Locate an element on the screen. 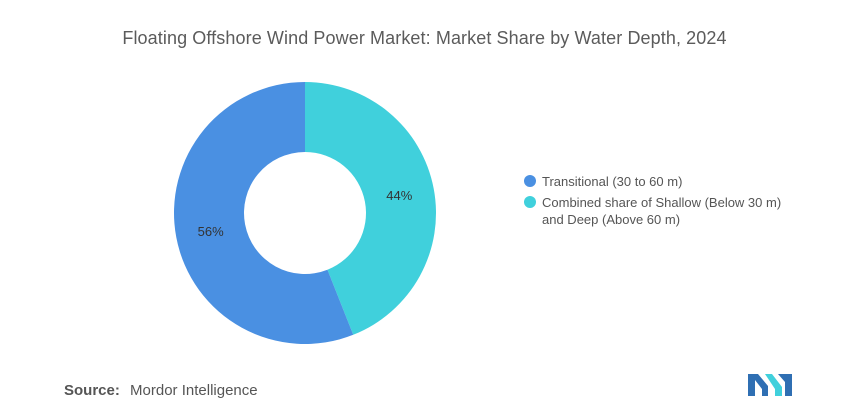 The image size is (849, 415). donut-slice-shallow-and-deep is located at coordinates (370, 208).